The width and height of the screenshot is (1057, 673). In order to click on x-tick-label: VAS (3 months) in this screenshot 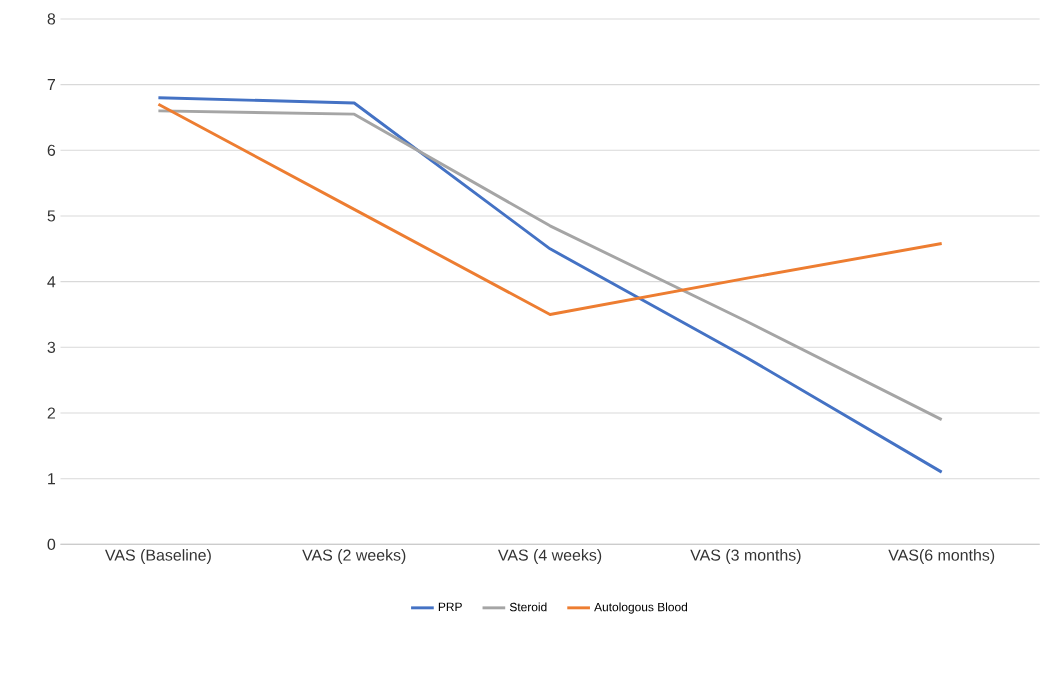, I will do `click(745, 556)`.